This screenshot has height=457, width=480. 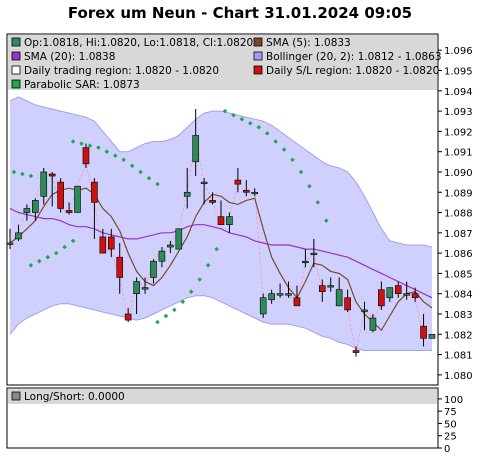 I want to click on price-tick-label: 1.086, so click(x=458, y=254).